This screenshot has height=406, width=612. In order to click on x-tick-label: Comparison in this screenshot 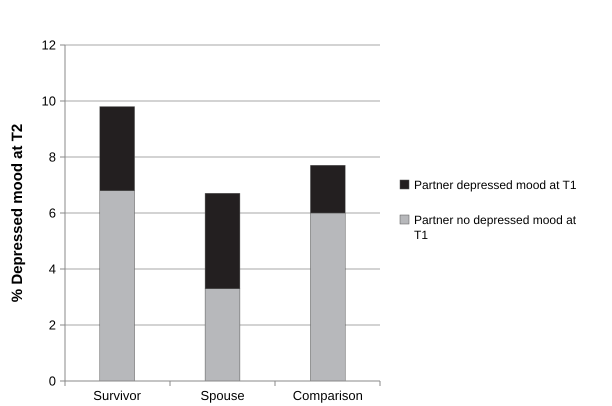, I will do `click(327, 395)`.